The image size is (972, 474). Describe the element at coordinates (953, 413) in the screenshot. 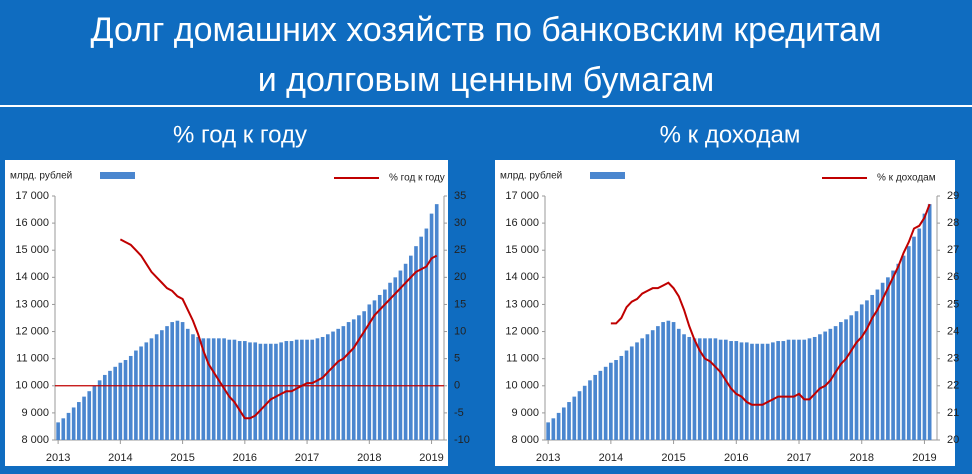

I see `y2-tick-label: 21` at that location.